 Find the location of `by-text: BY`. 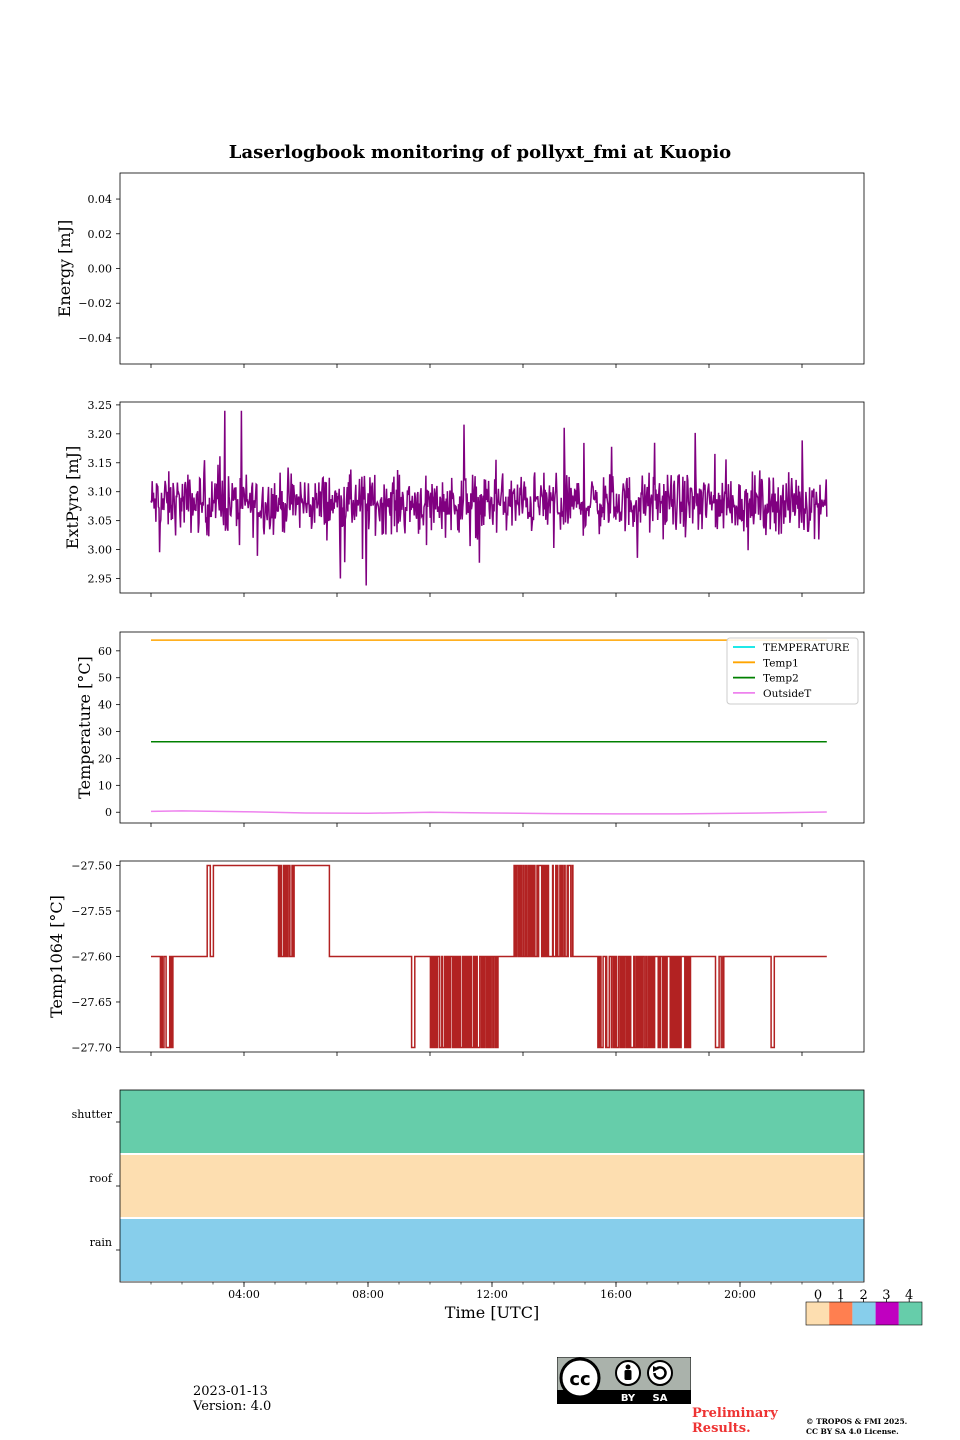

by-text: BY is located at coordinates (628, 1398).